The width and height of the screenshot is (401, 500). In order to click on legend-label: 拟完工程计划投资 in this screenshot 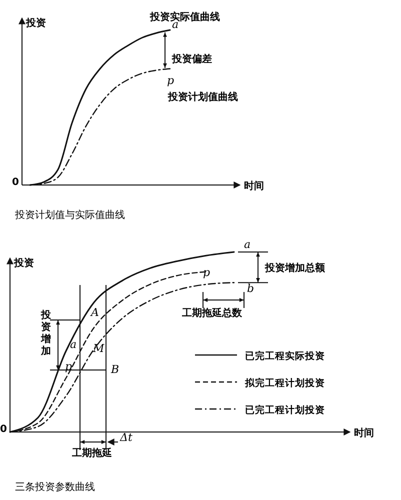, I will do `click(284, 383)`.